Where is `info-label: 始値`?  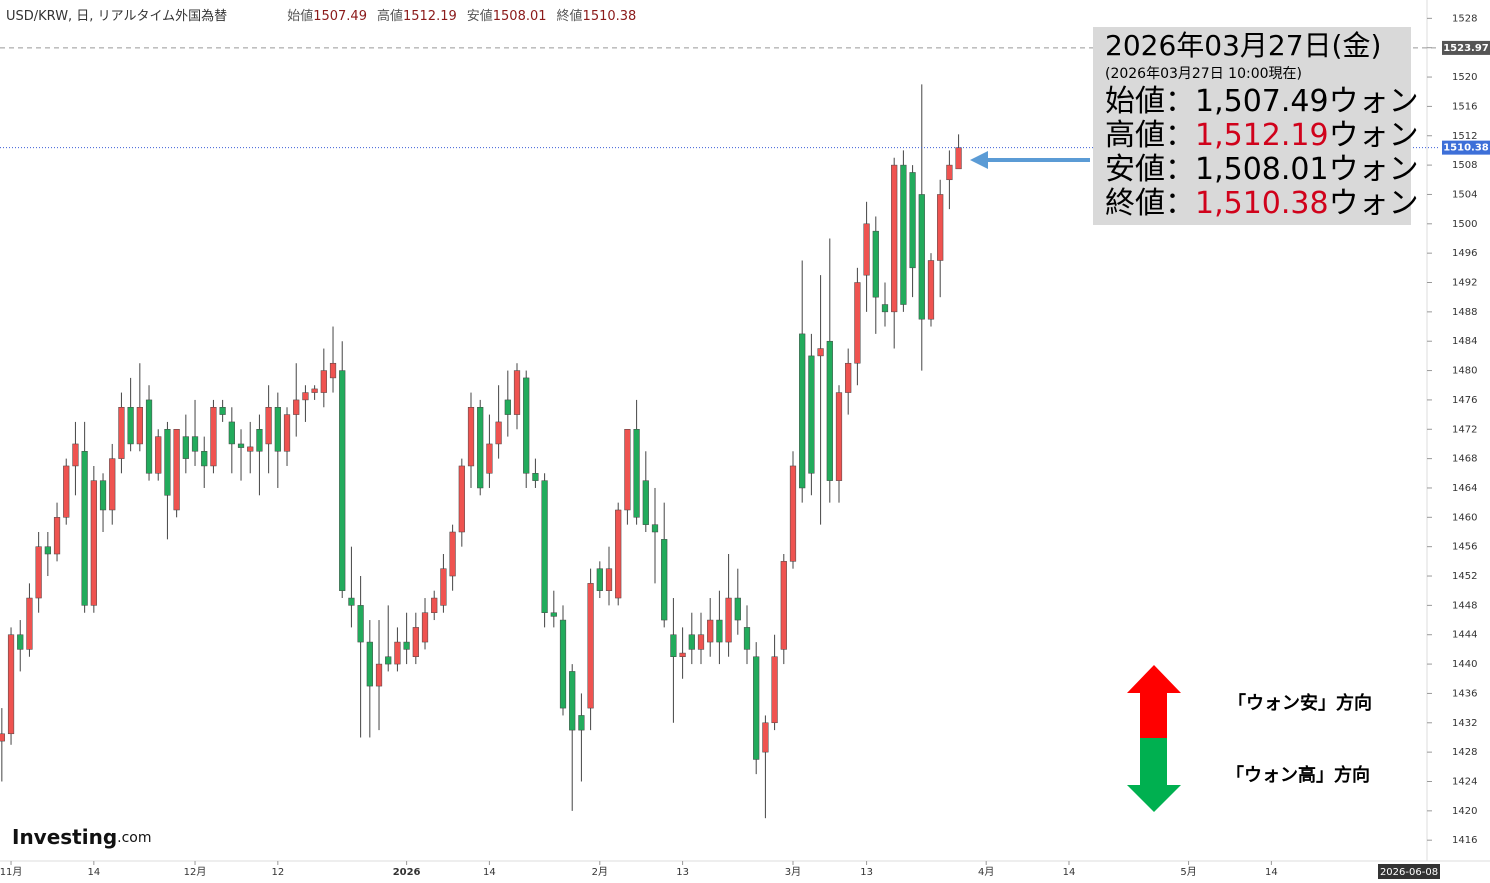
info-label: 始値 is located at coordinates (1135, 101).